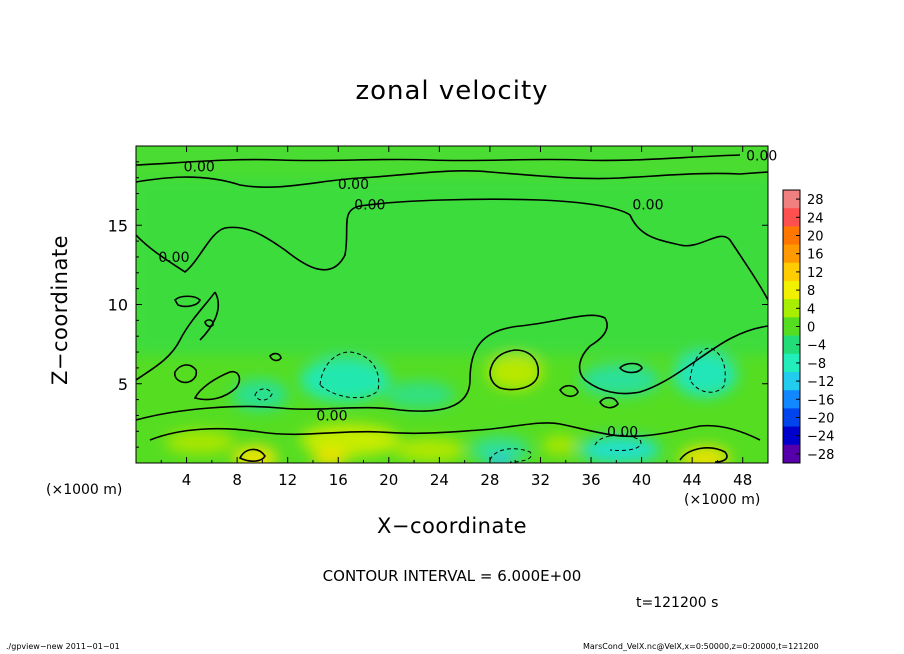 This screenshot has width=904, height=654. What do you see at coordinates (123, 384) in the screenshot?
I see `y-tick-label: 5` at bounding box center [123, 384].